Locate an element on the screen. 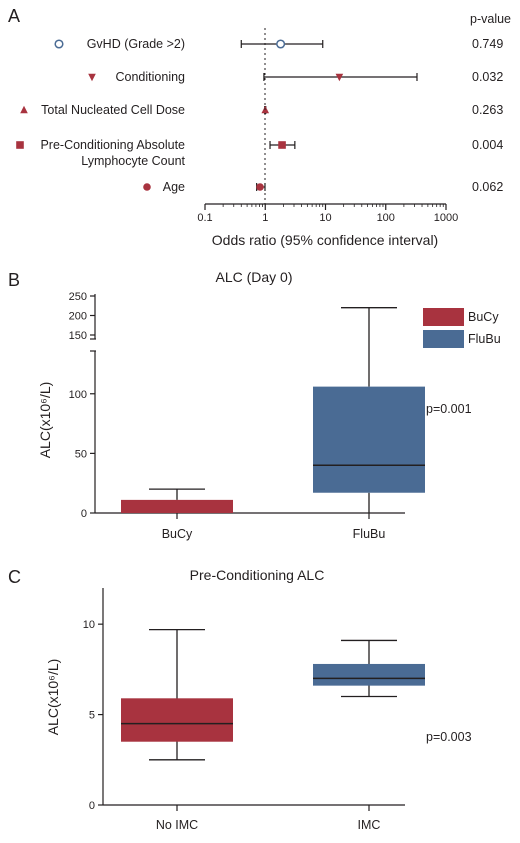  box-imc: IMC is located at coordinates (369, 735).